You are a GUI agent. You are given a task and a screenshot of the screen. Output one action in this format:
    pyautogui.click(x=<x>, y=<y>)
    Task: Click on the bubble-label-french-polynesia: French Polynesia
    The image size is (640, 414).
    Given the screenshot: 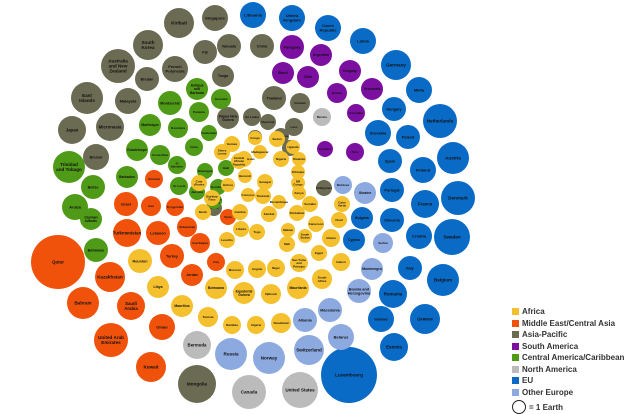 What is the action you would take?
    pyautogui.click(x=176, y=68)
    